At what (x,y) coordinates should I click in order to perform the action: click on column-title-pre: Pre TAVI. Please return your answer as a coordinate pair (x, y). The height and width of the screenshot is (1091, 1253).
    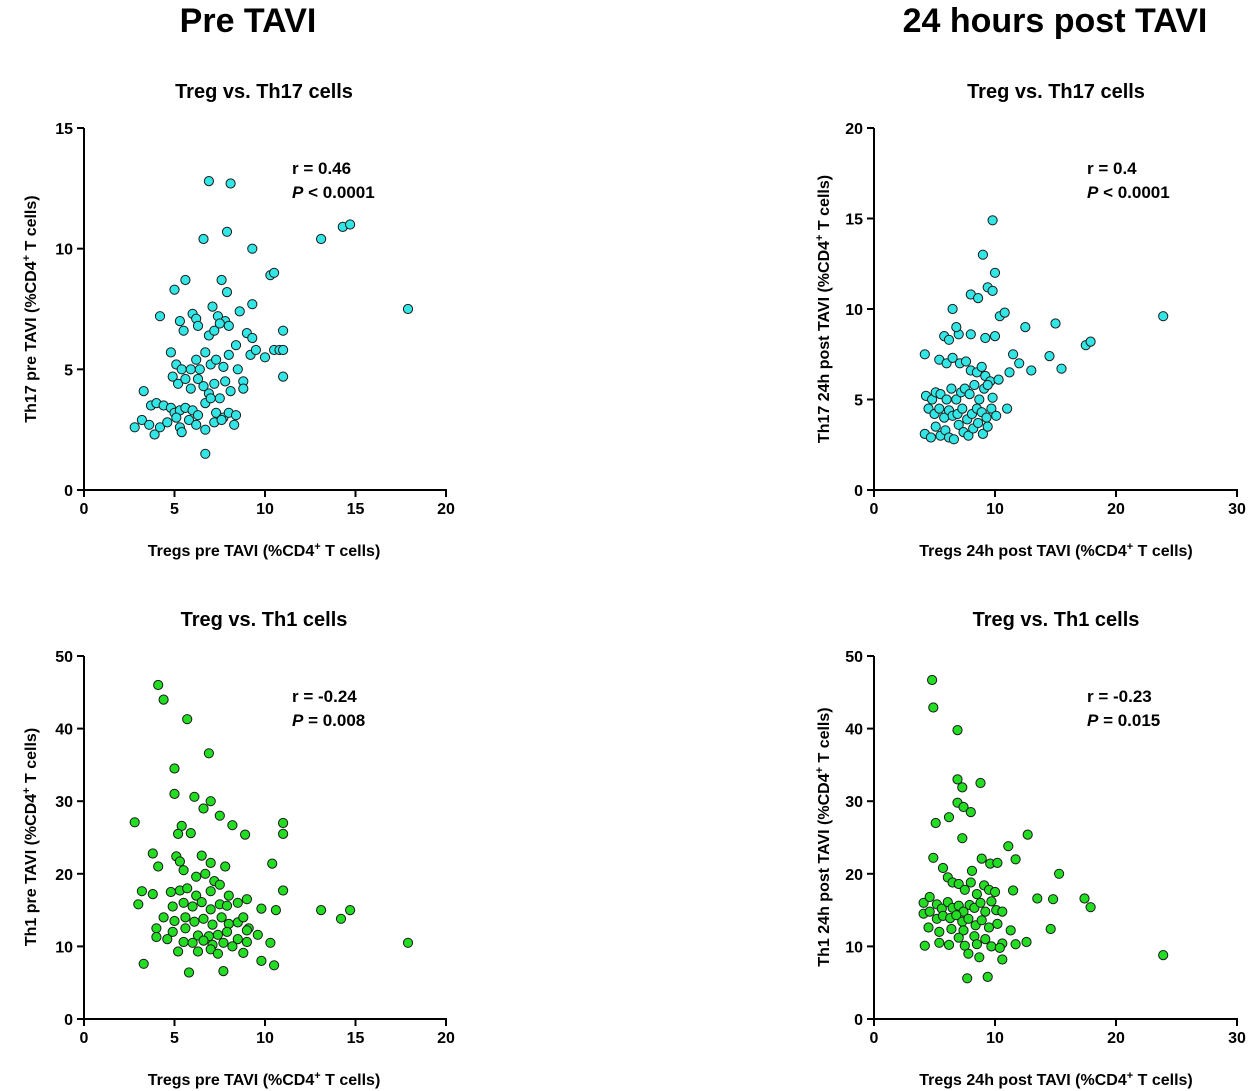
    Looking at the image, I should click on (248, 21).